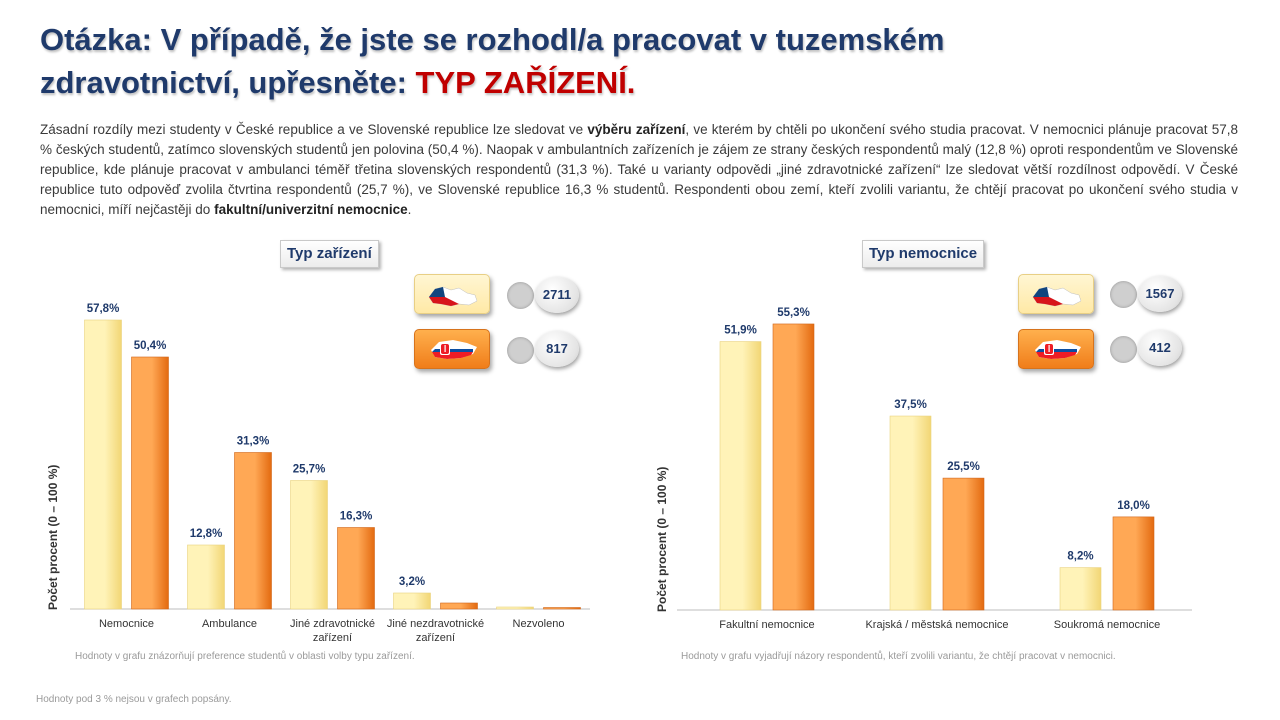 The width and height of the screenshot is (1280, 720). Describe the element at coordinates (412, 582) in the screenshot. I see `bar-value-label: 3,2%` at that location.